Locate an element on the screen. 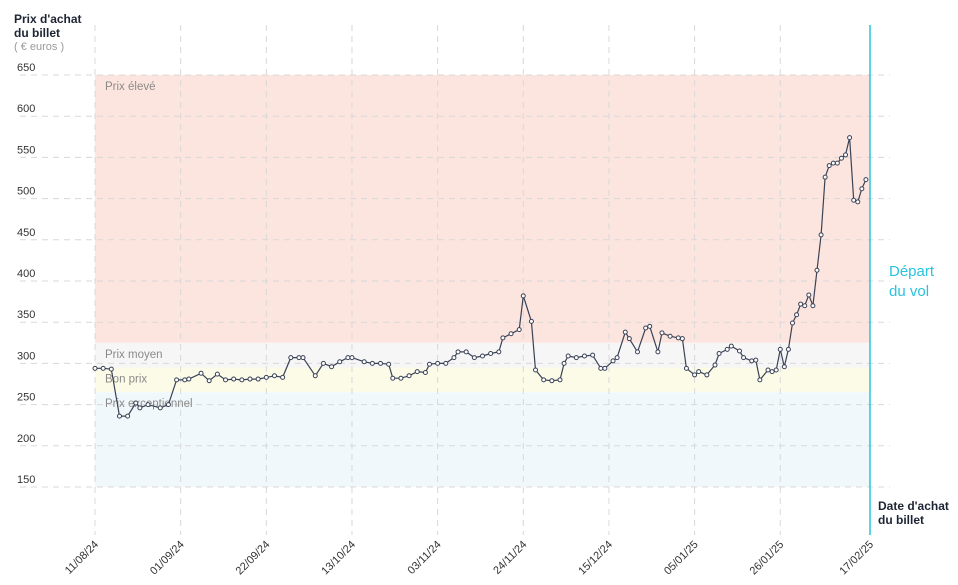  y-tick-label: 250 is located at coordinates (26, 398).